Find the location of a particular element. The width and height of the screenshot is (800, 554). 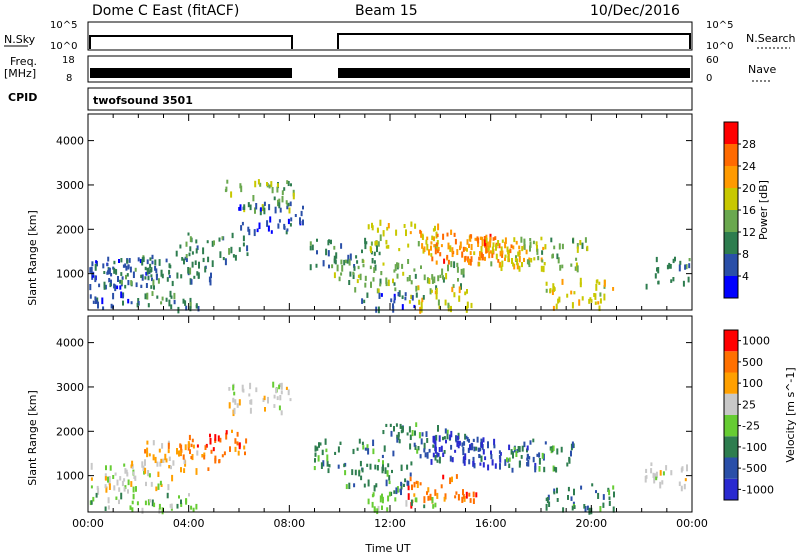

nave-label: Nave is located at coordinates (762, 69).